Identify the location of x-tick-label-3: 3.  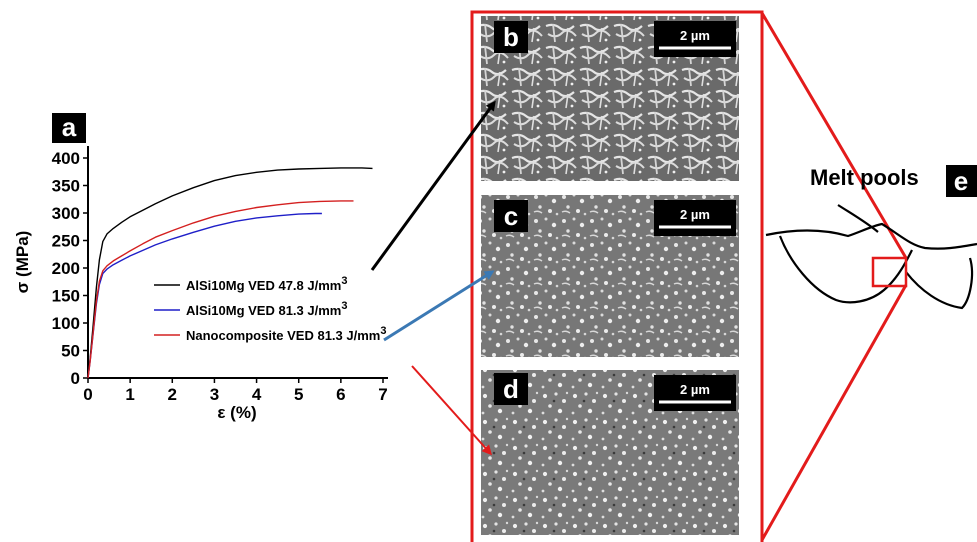
(214, 394).